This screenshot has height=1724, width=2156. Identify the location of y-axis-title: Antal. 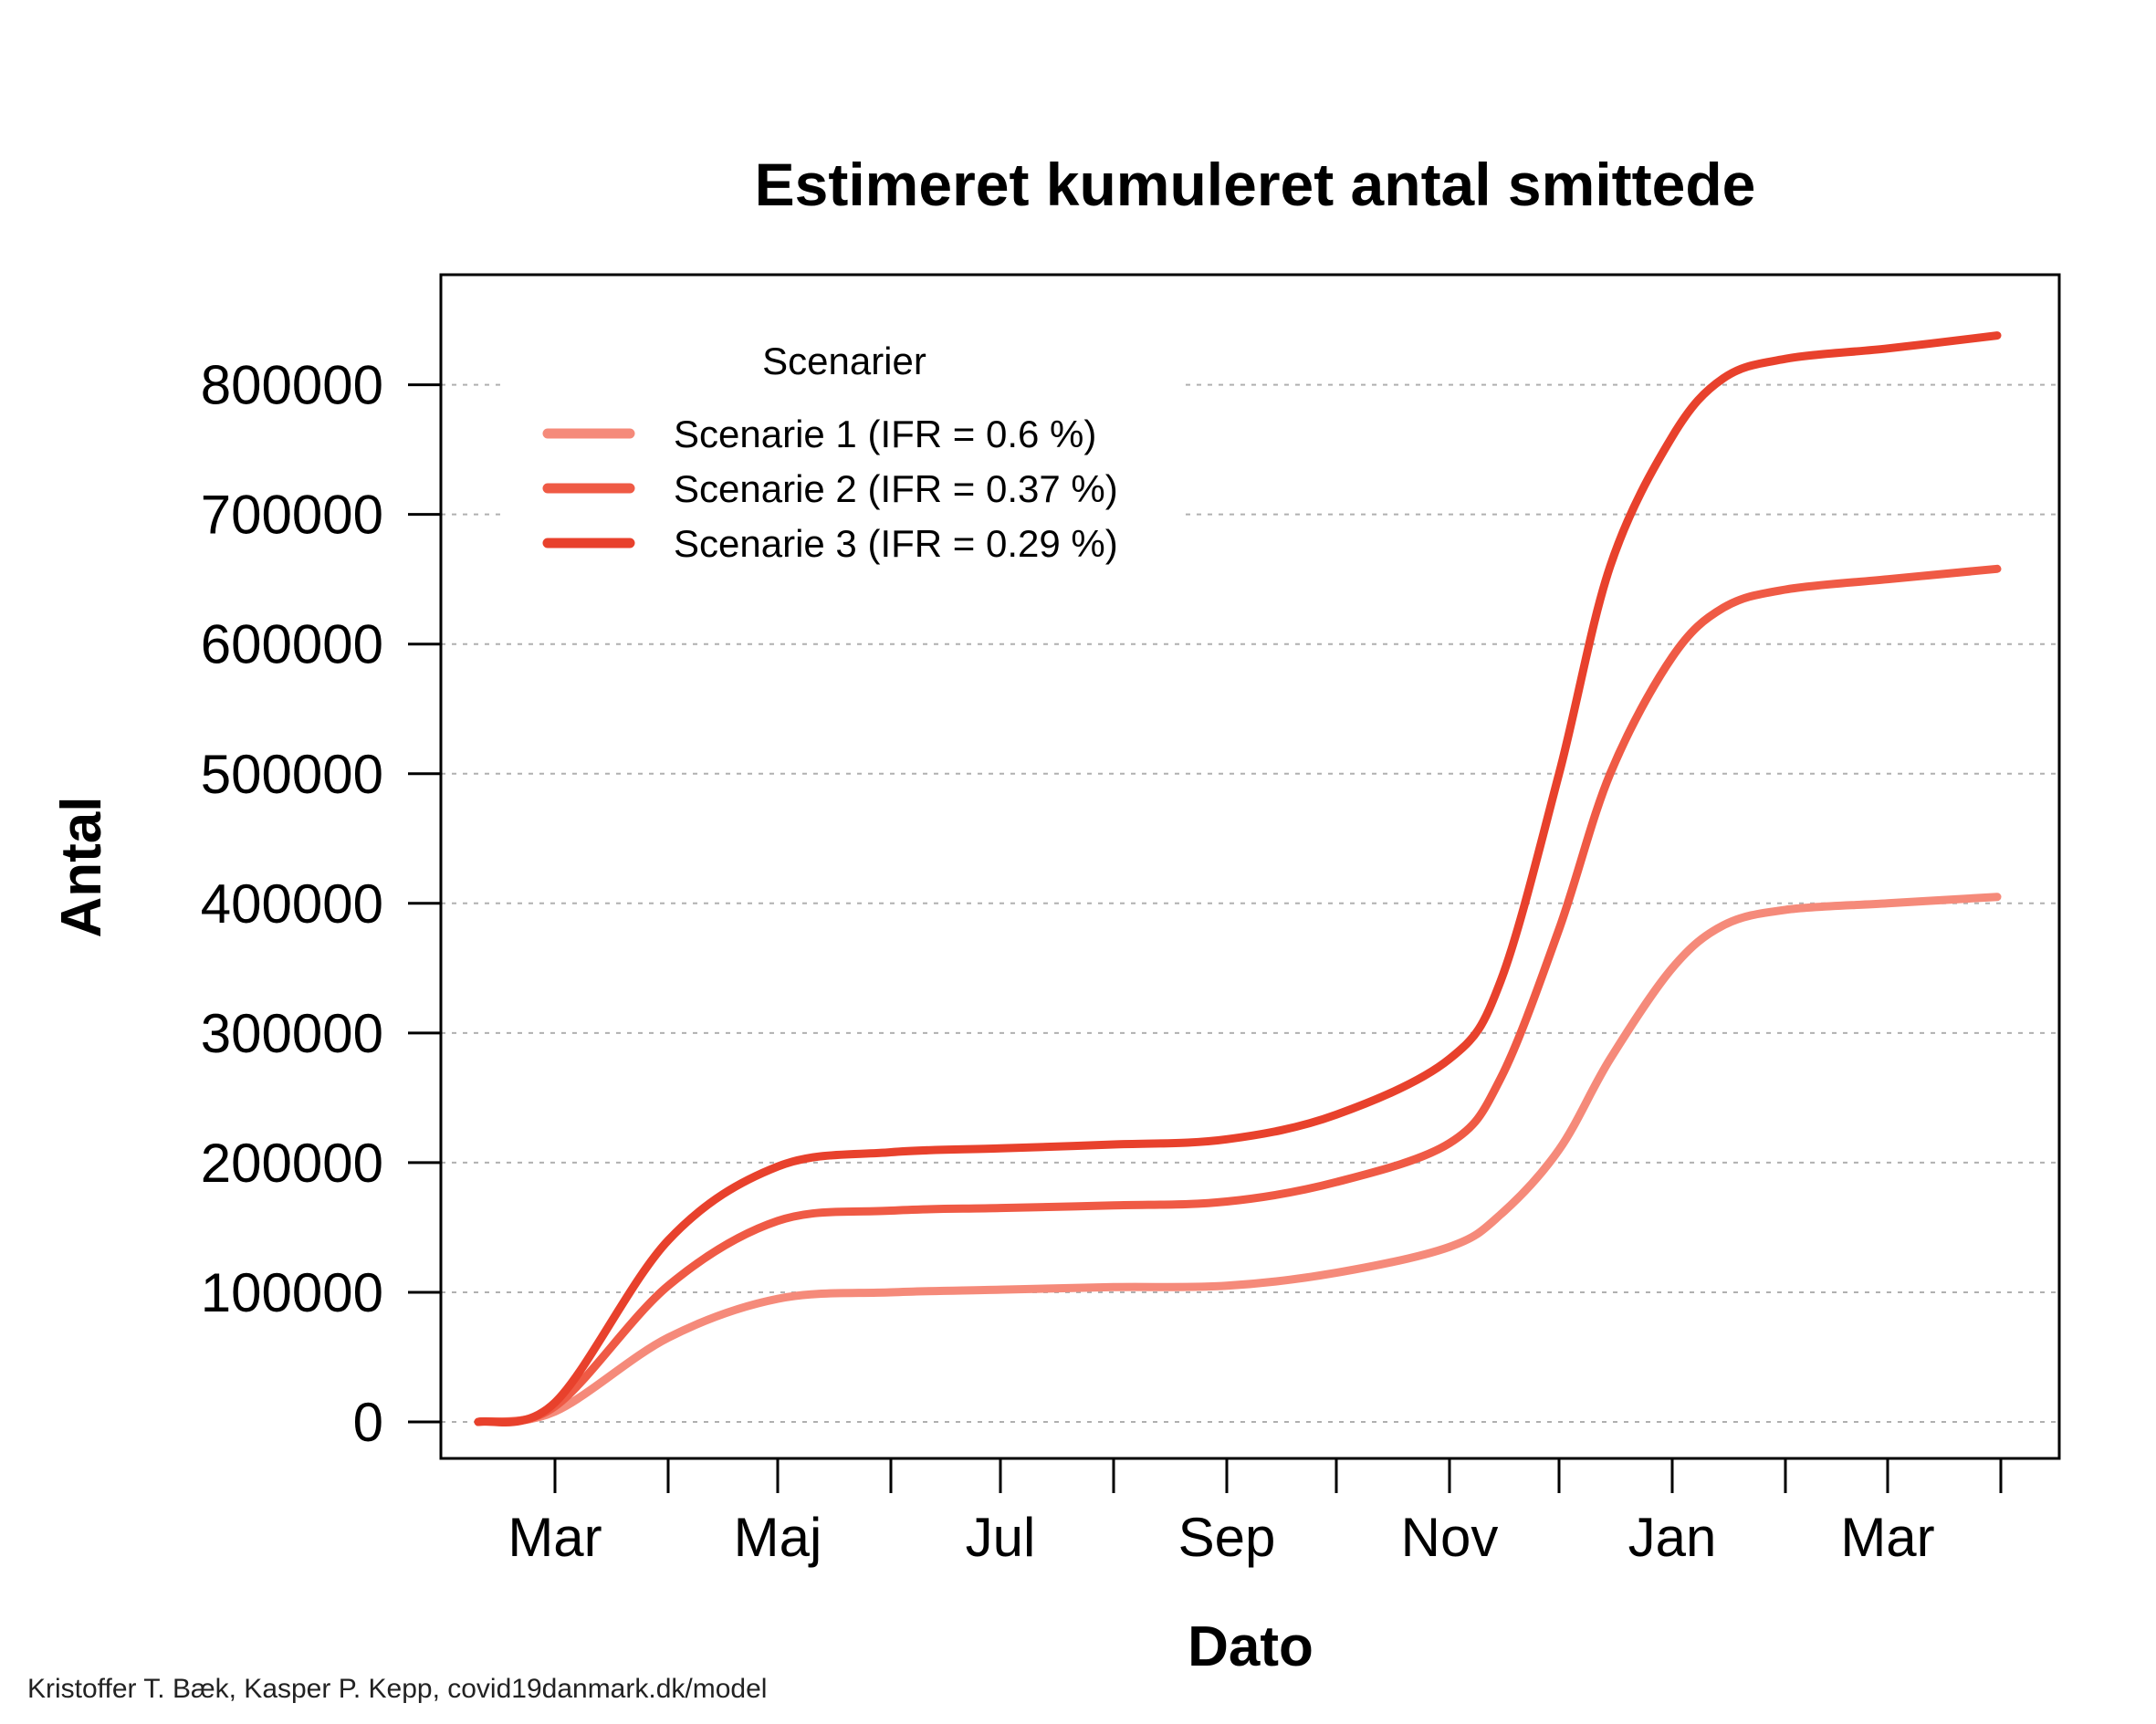
(81, 867).